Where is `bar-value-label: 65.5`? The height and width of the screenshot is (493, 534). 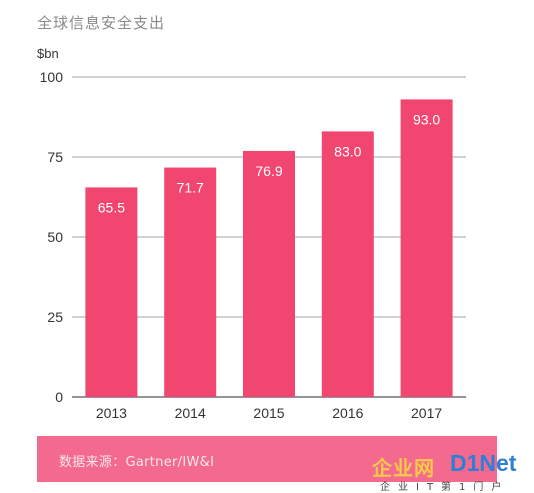 bar-value-label: 65.5 is located at coordinates (111, 207).